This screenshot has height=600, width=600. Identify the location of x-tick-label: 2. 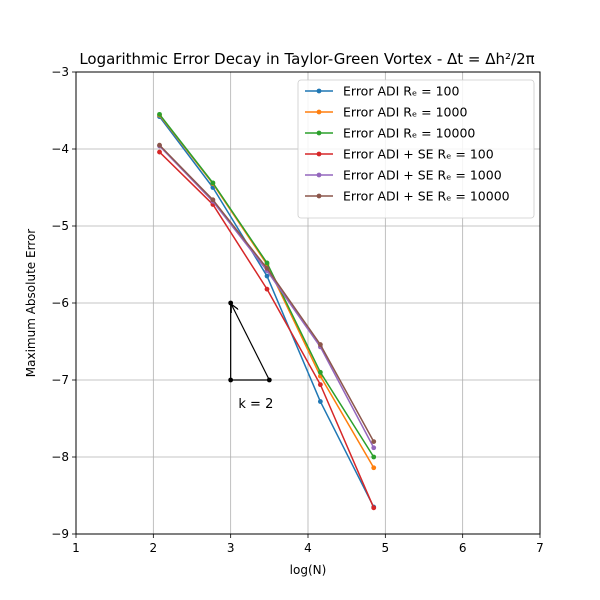
(154, 548).